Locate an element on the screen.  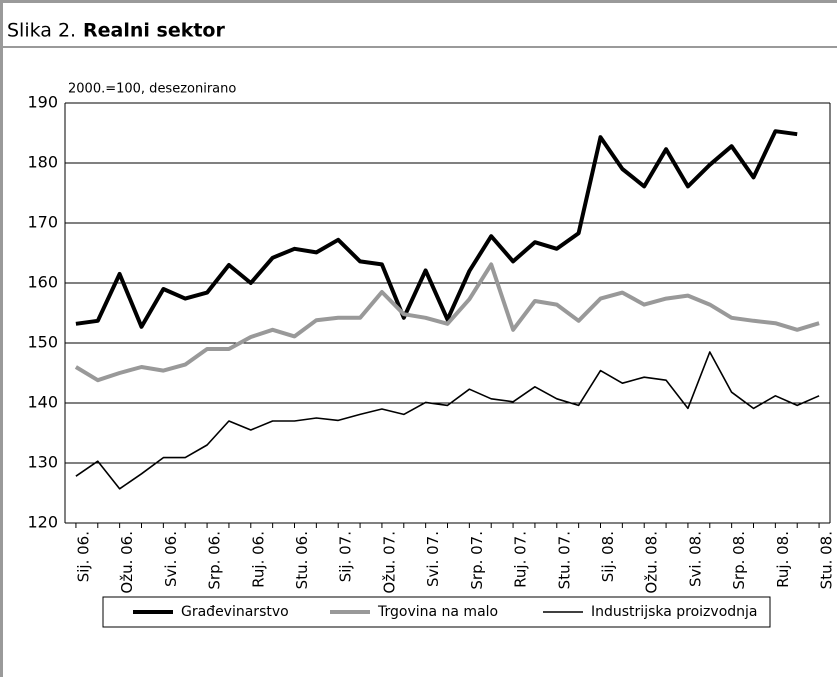
y-tick-label: 120 is located at coordinates (42, 522).